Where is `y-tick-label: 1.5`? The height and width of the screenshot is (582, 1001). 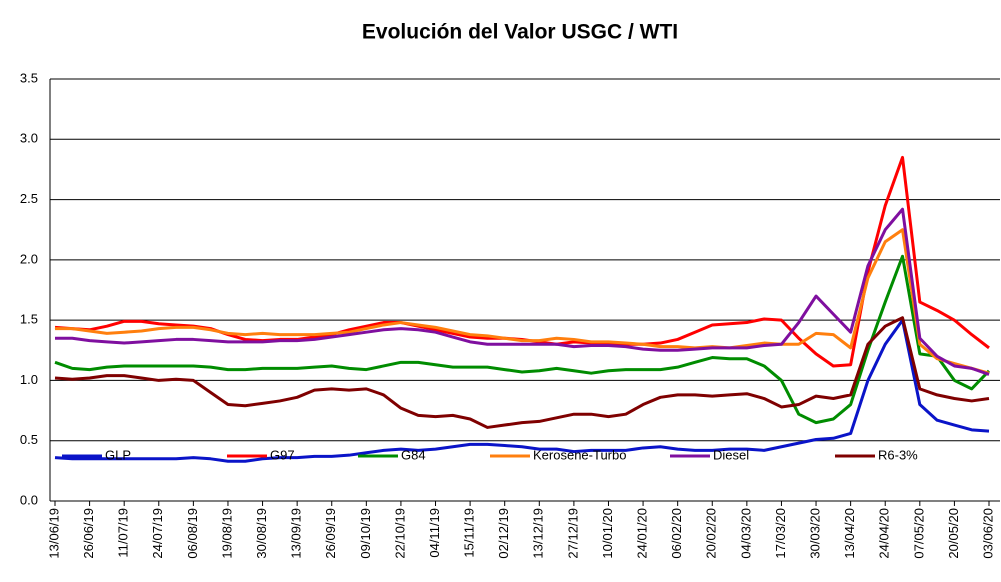
y-tick-label: 1.5 is located at coordinates (29, 319).